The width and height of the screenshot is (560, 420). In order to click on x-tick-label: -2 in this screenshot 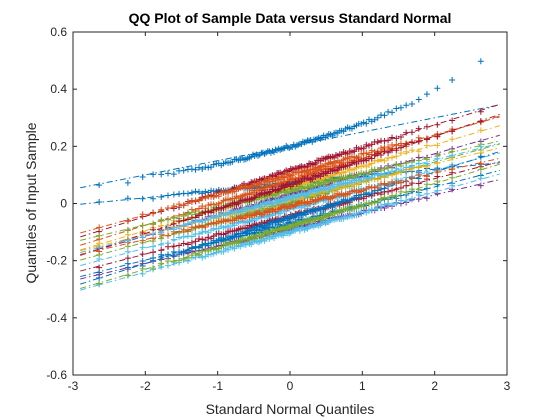, I will do `click(145, 386)`.